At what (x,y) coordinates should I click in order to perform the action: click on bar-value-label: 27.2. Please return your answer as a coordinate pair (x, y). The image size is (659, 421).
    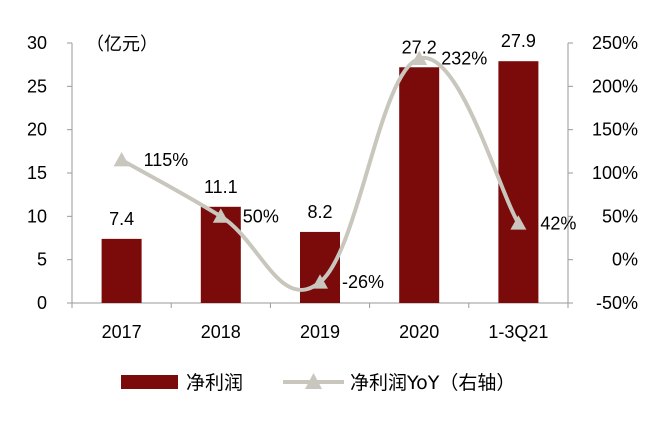
    Looking at the image, I should click on (419, 47).